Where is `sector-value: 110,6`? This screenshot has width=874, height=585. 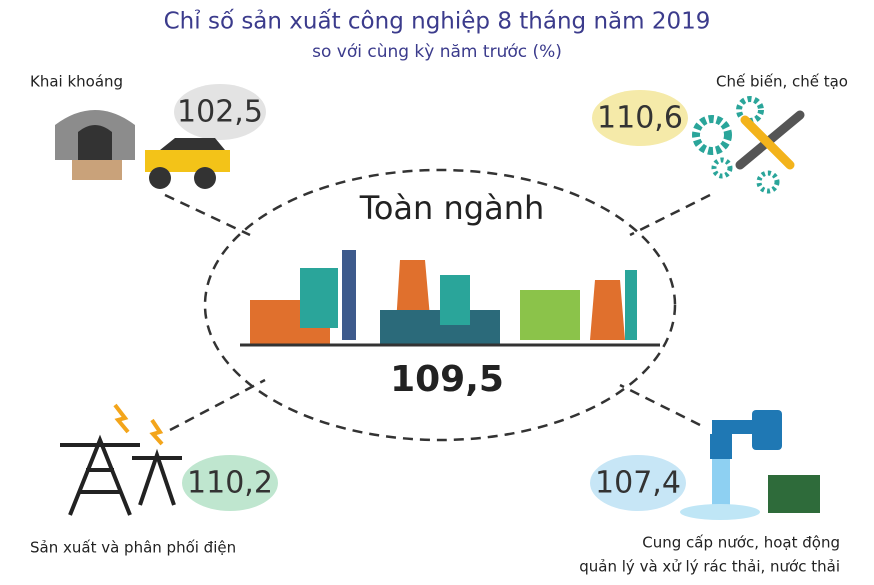
sector-value: 110,6 is located at coordinates (640, 118).